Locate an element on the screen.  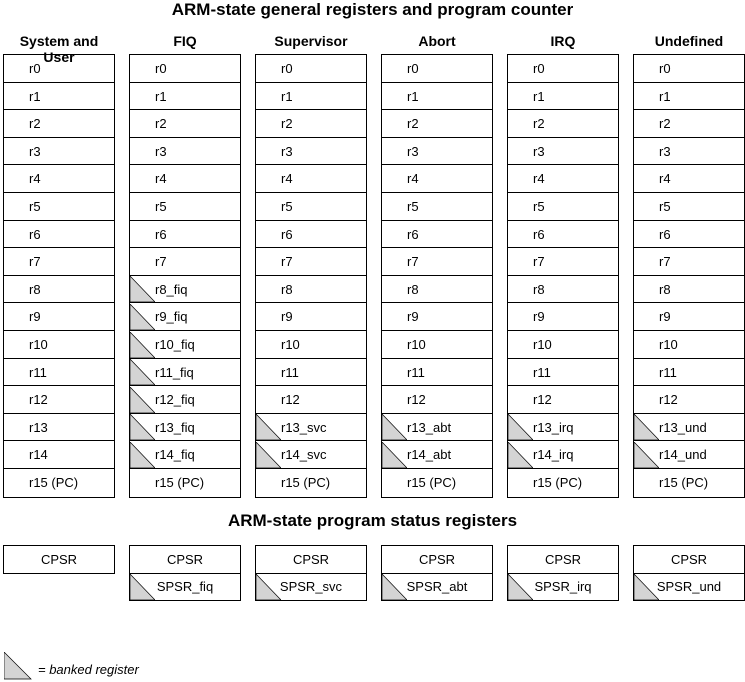
register-cell: r13_svc is located at coordinates (311, 428).